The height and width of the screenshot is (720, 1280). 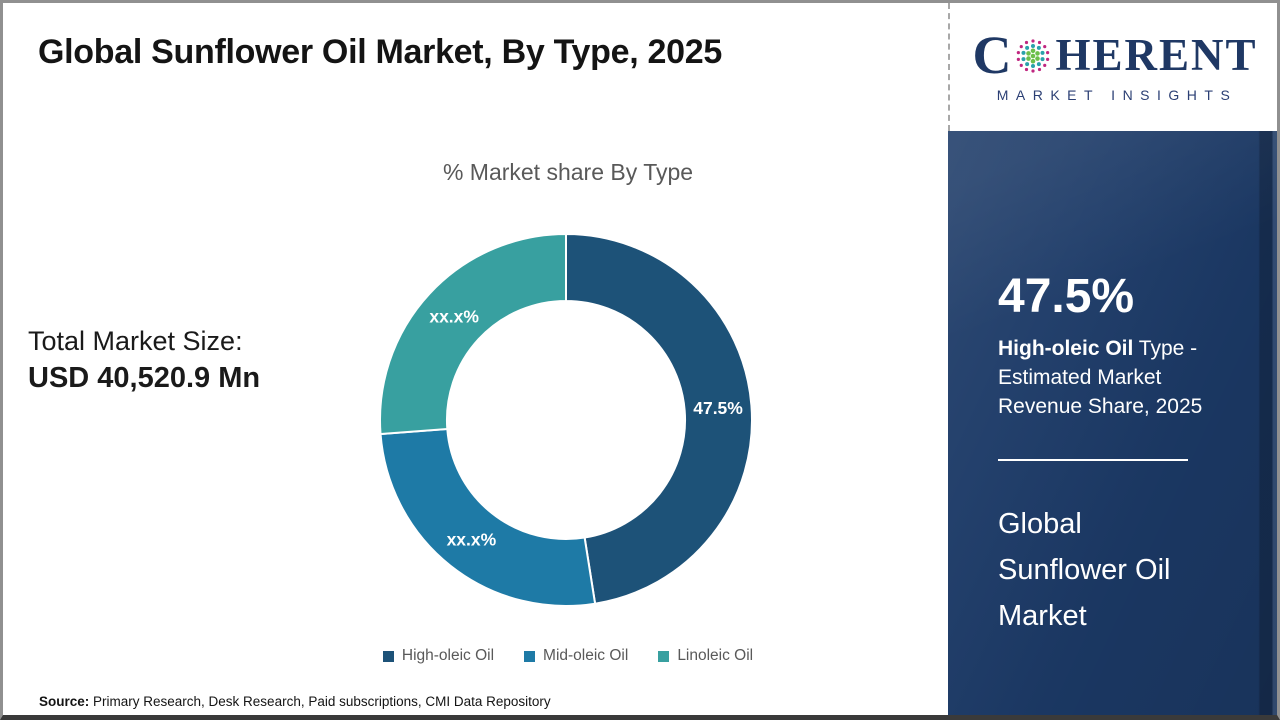 What do you see at coordinates (388, 656) in the screenshot?
I see `legend-swatch-high-oleic-oil` at bounding box center [388, 656].